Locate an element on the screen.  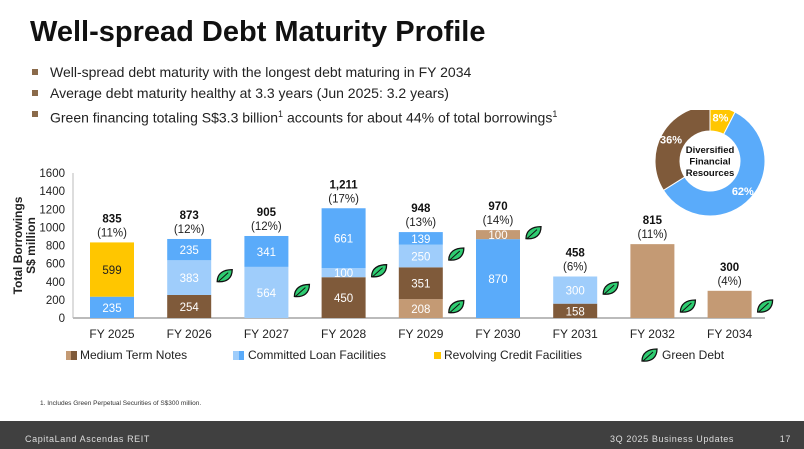
bar-segment-label: 250 is located at coordinates (420, 258).